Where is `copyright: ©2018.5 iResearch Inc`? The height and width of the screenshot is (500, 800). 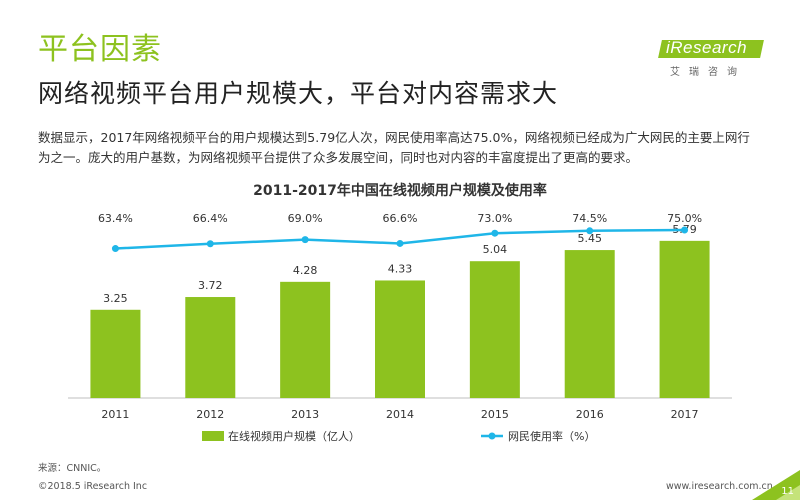 copyright: ©2018.5 iResearch Inc is located at coordinates (93, 486).